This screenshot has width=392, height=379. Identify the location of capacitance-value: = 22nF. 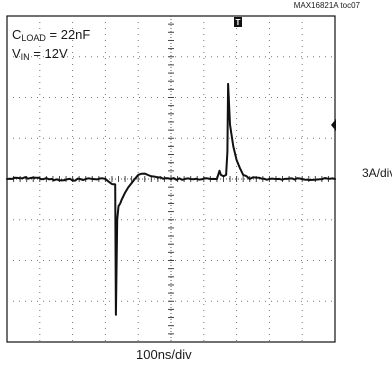
(68, 34).